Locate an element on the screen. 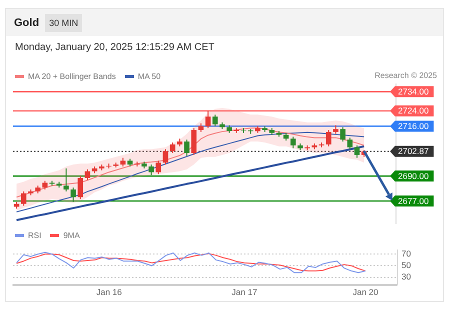 This screenshot has width=454, height=320. y-tick-label: 30 is located at coordinates (407, 277).